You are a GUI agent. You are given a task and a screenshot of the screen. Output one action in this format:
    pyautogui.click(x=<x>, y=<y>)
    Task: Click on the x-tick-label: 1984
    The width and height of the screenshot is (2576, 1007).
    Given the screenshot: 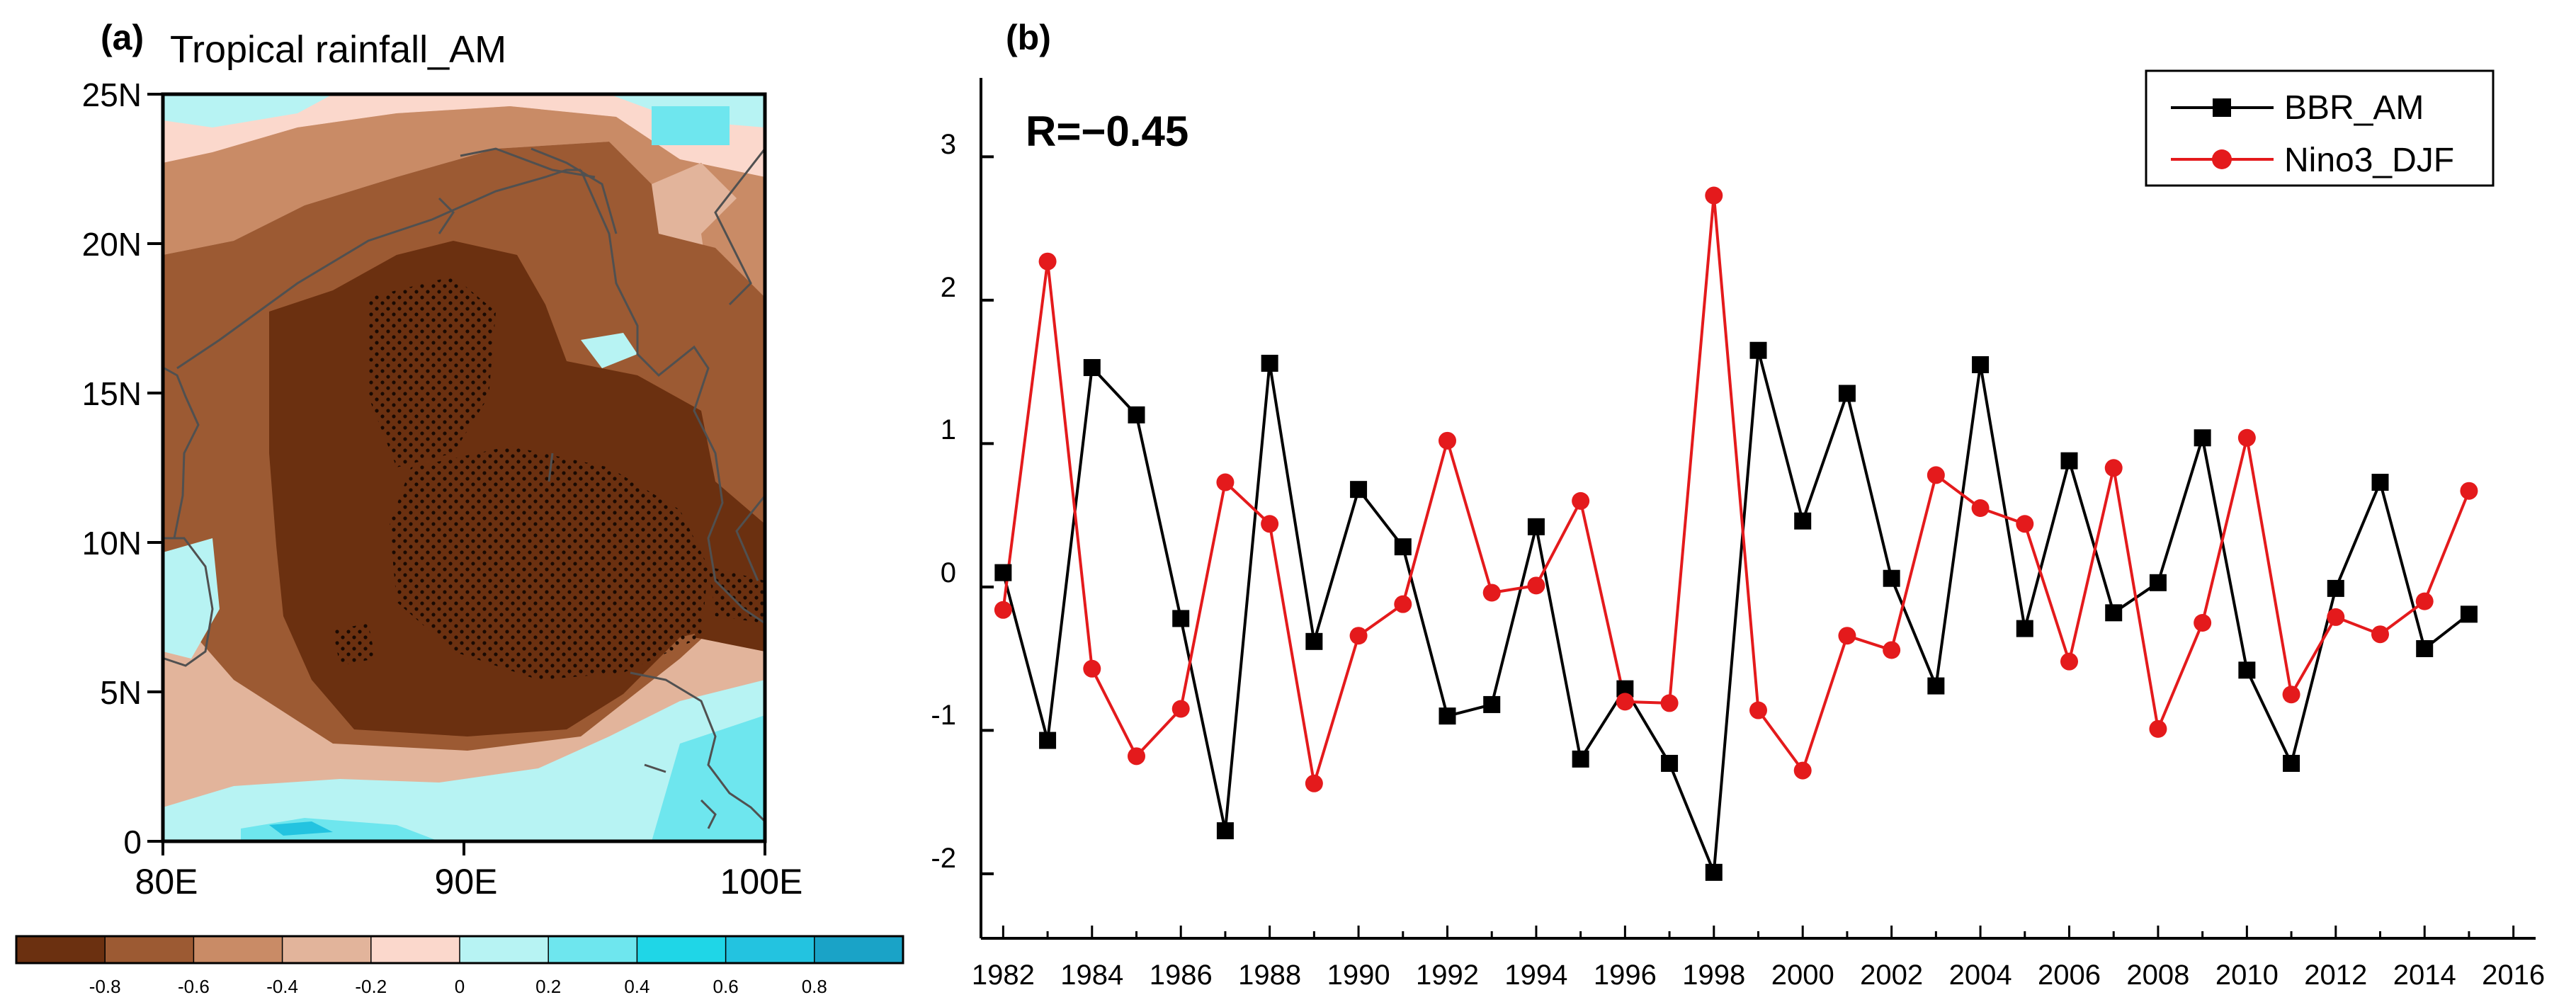 What is the action you would take?
    pyautogui.click(x=1091, y=975)
    